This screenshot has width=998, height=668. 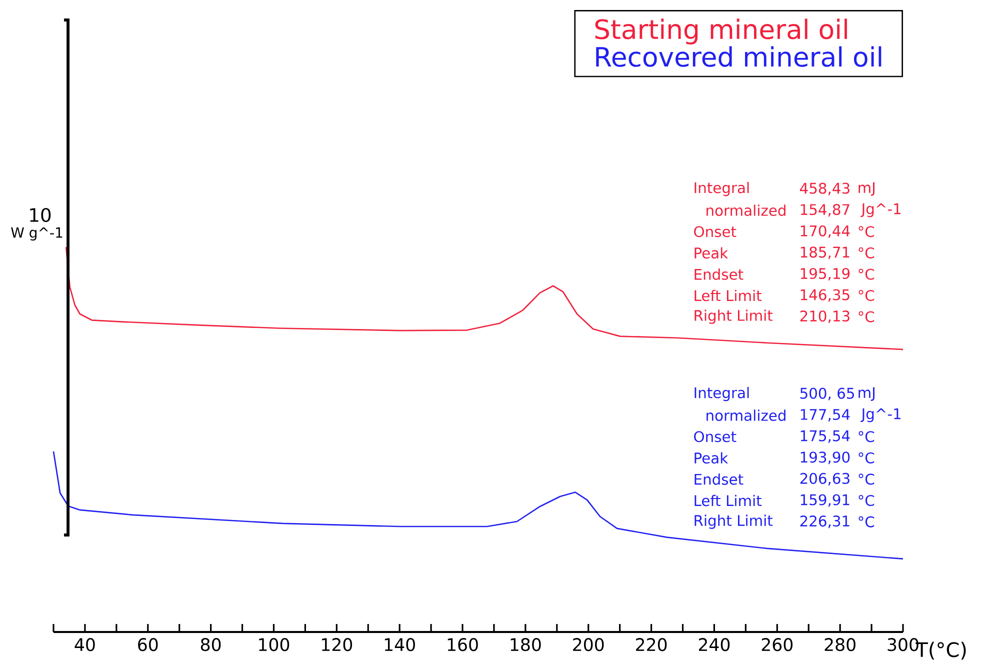 I want to click on text: Jg^-1, so click(x=880, y=210).